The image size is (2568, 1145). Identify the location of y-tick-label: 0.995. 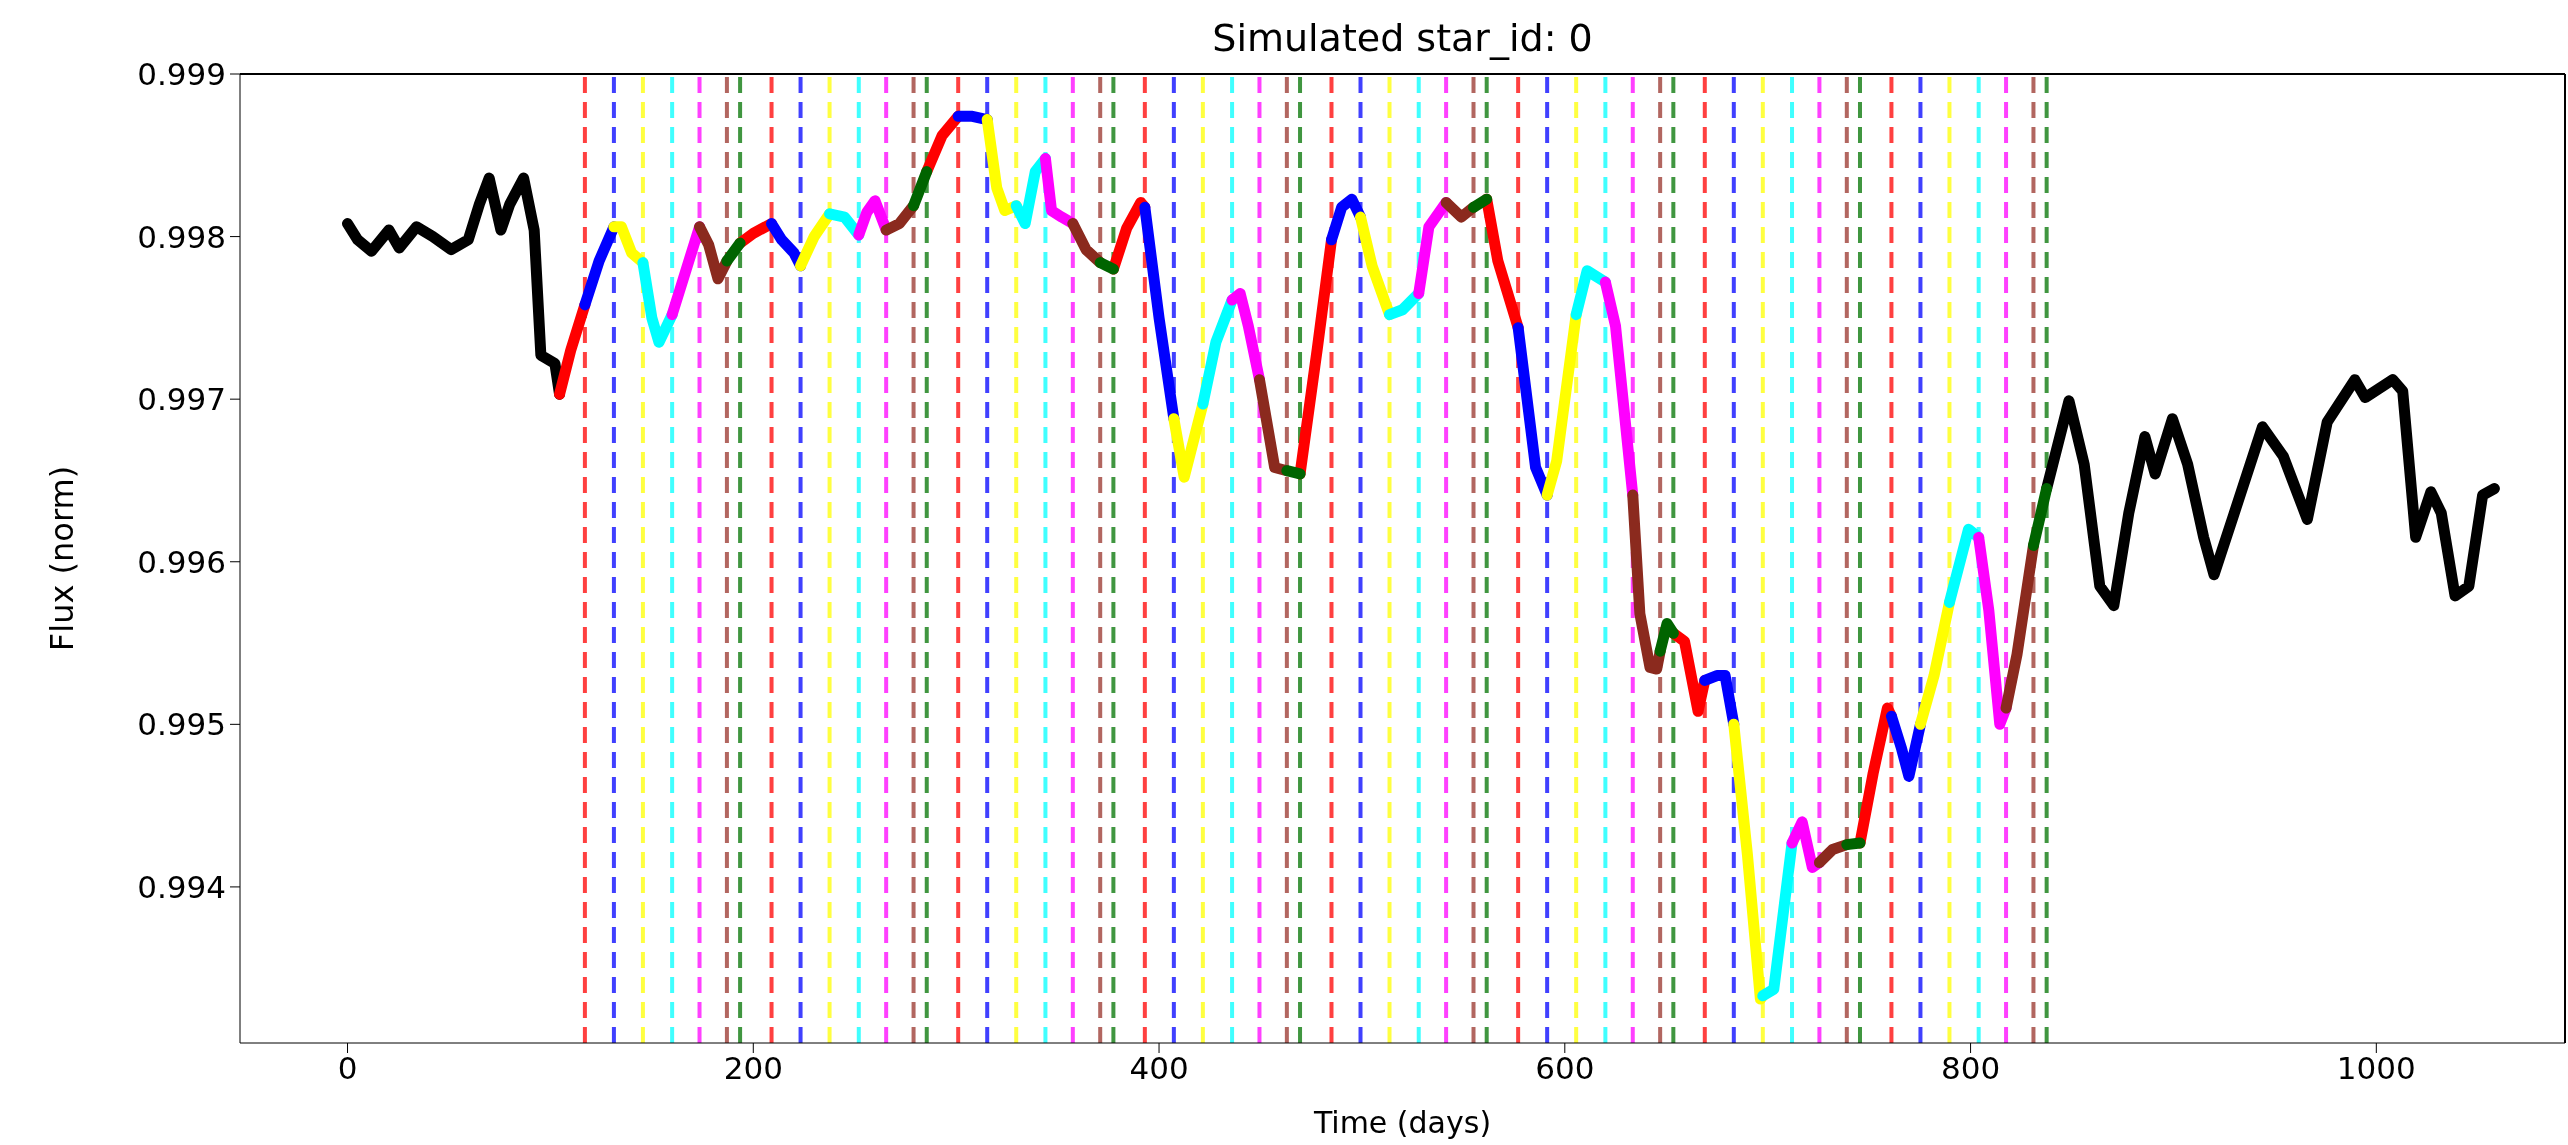
(181, 724).